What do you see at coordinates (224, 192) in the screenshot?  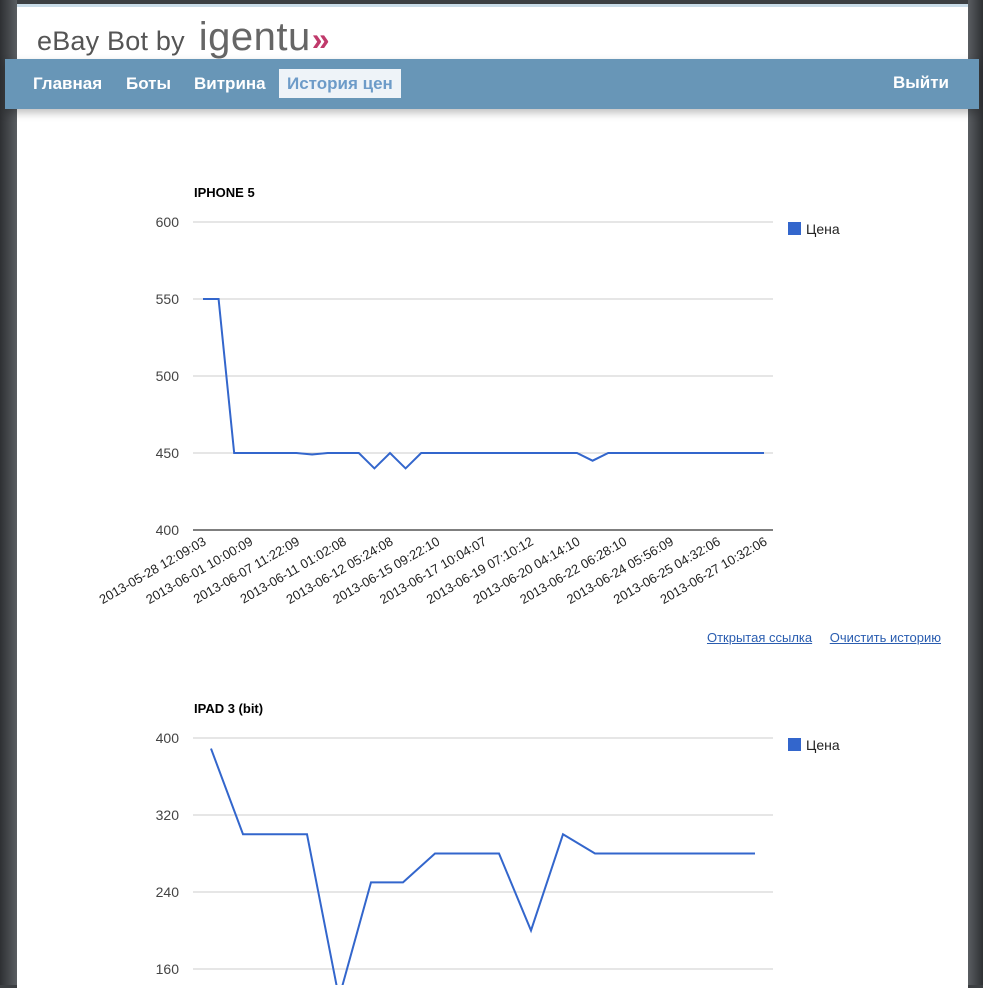 I see `chart-title: IPHONE 5` at bounding box center [224, 192].